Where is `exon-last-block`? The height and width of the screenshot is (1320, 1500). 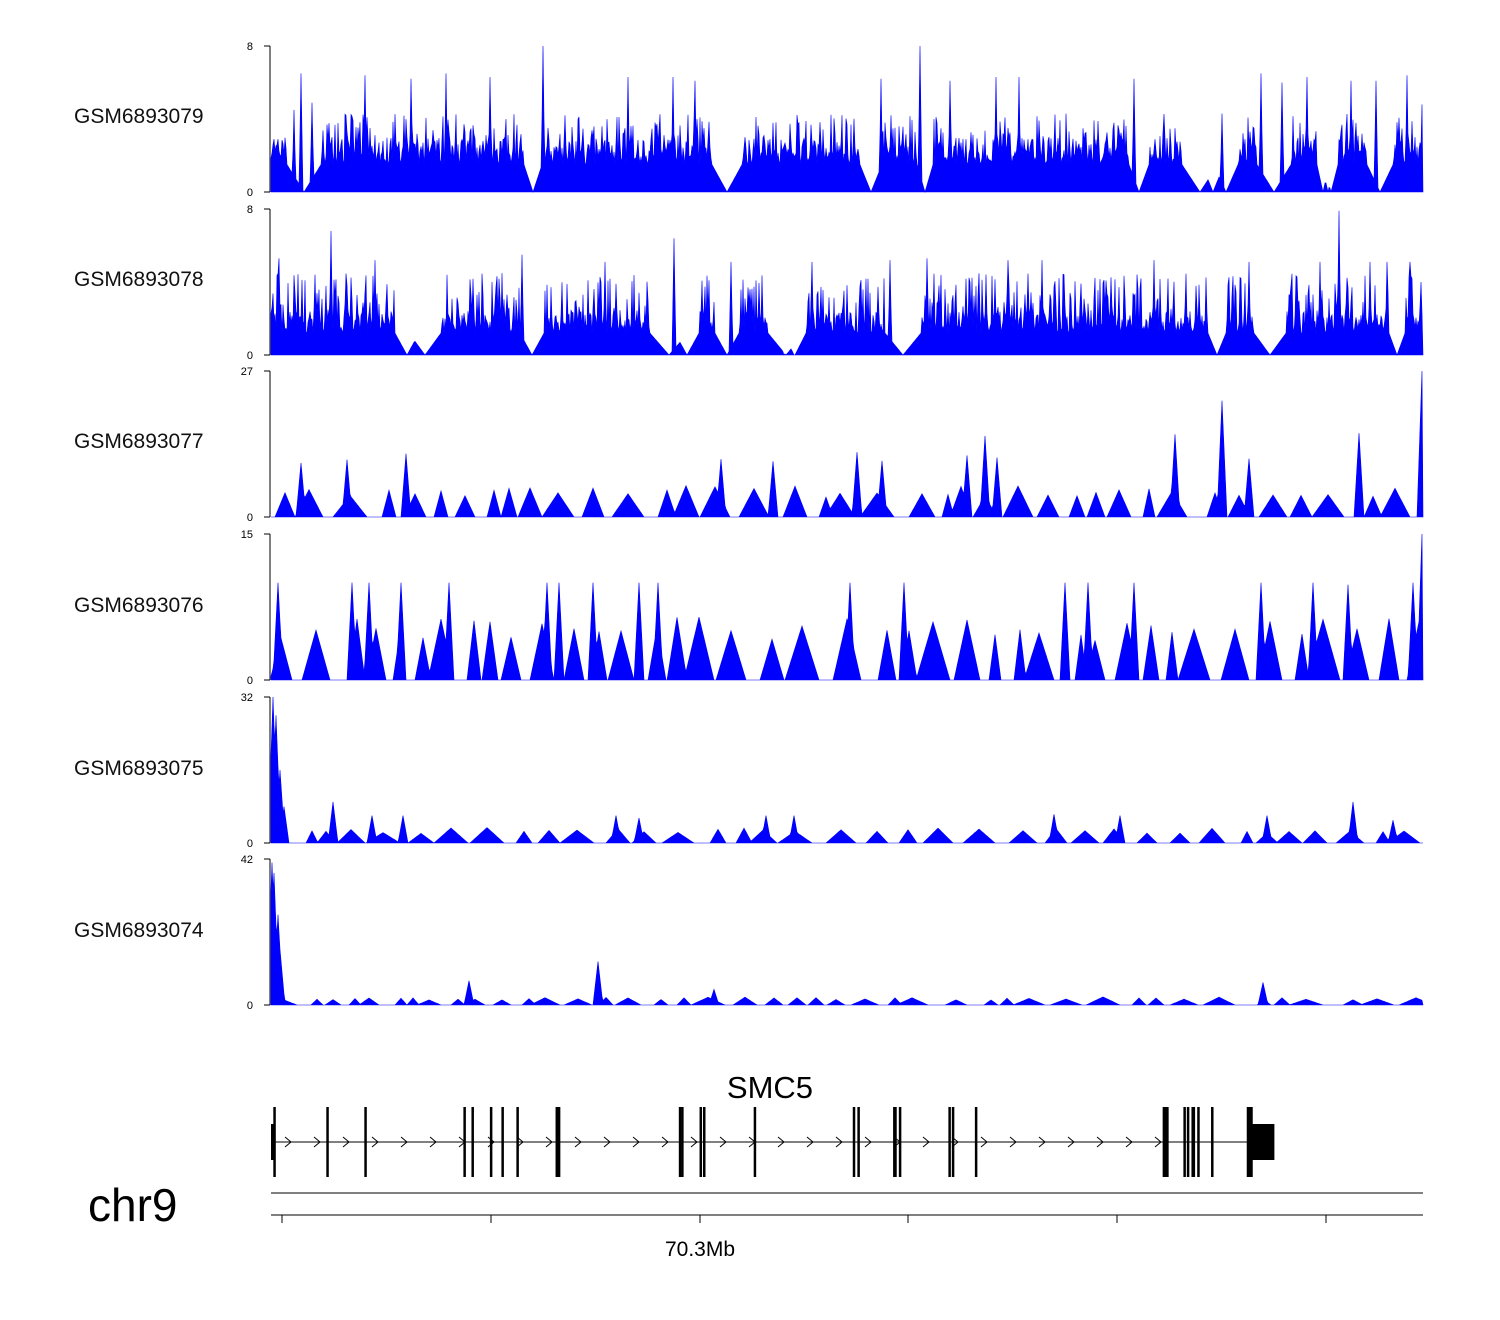 exon-last-block is located at coordinates (1261, 1142).